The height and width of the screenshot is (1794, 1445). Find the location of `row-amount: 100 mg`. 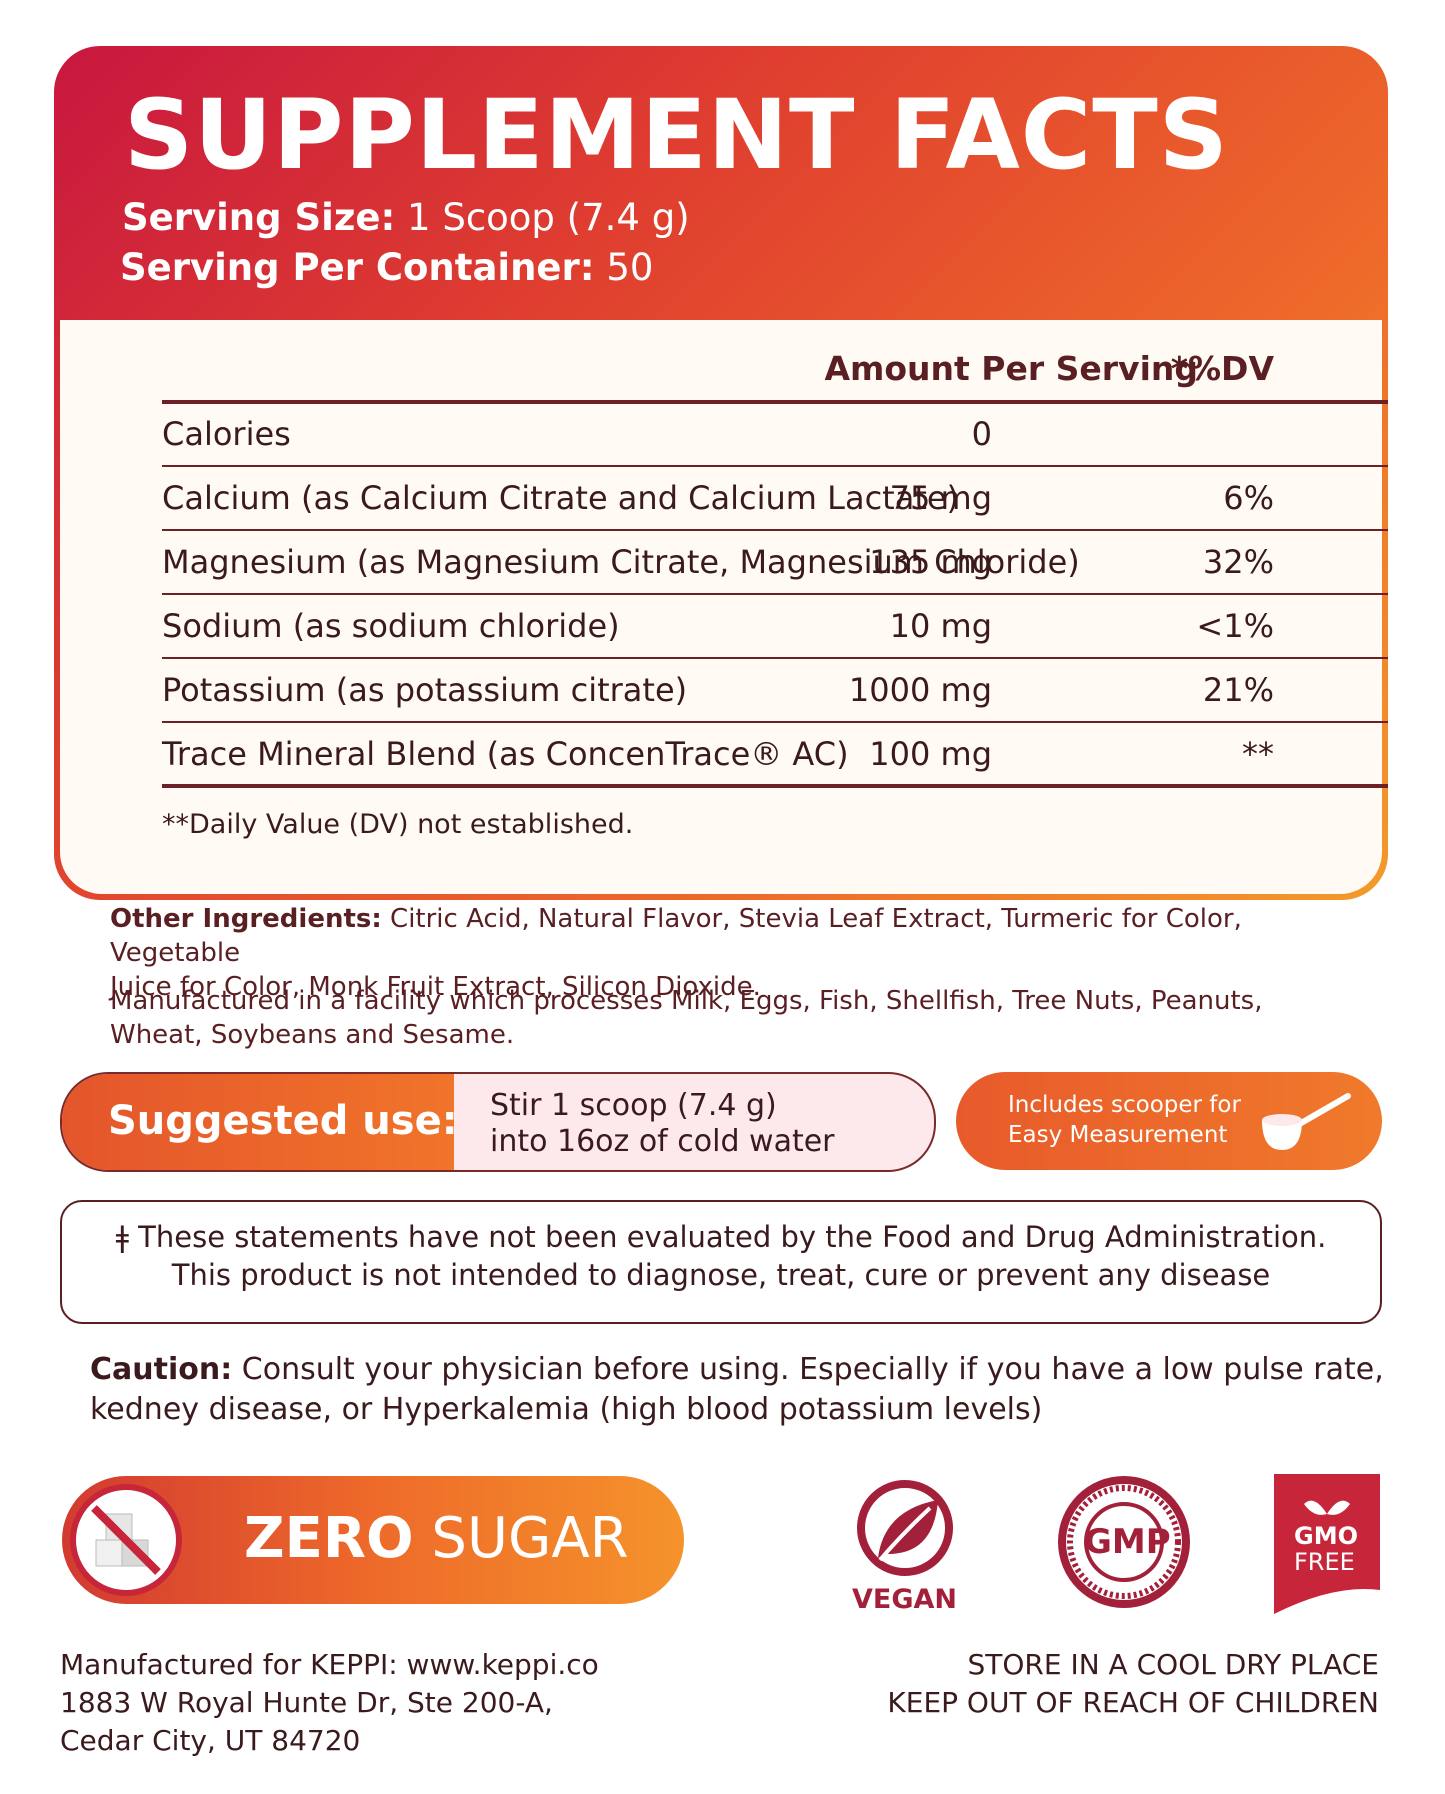

row-amount: 100 mg is located at coordinates (930, 754).